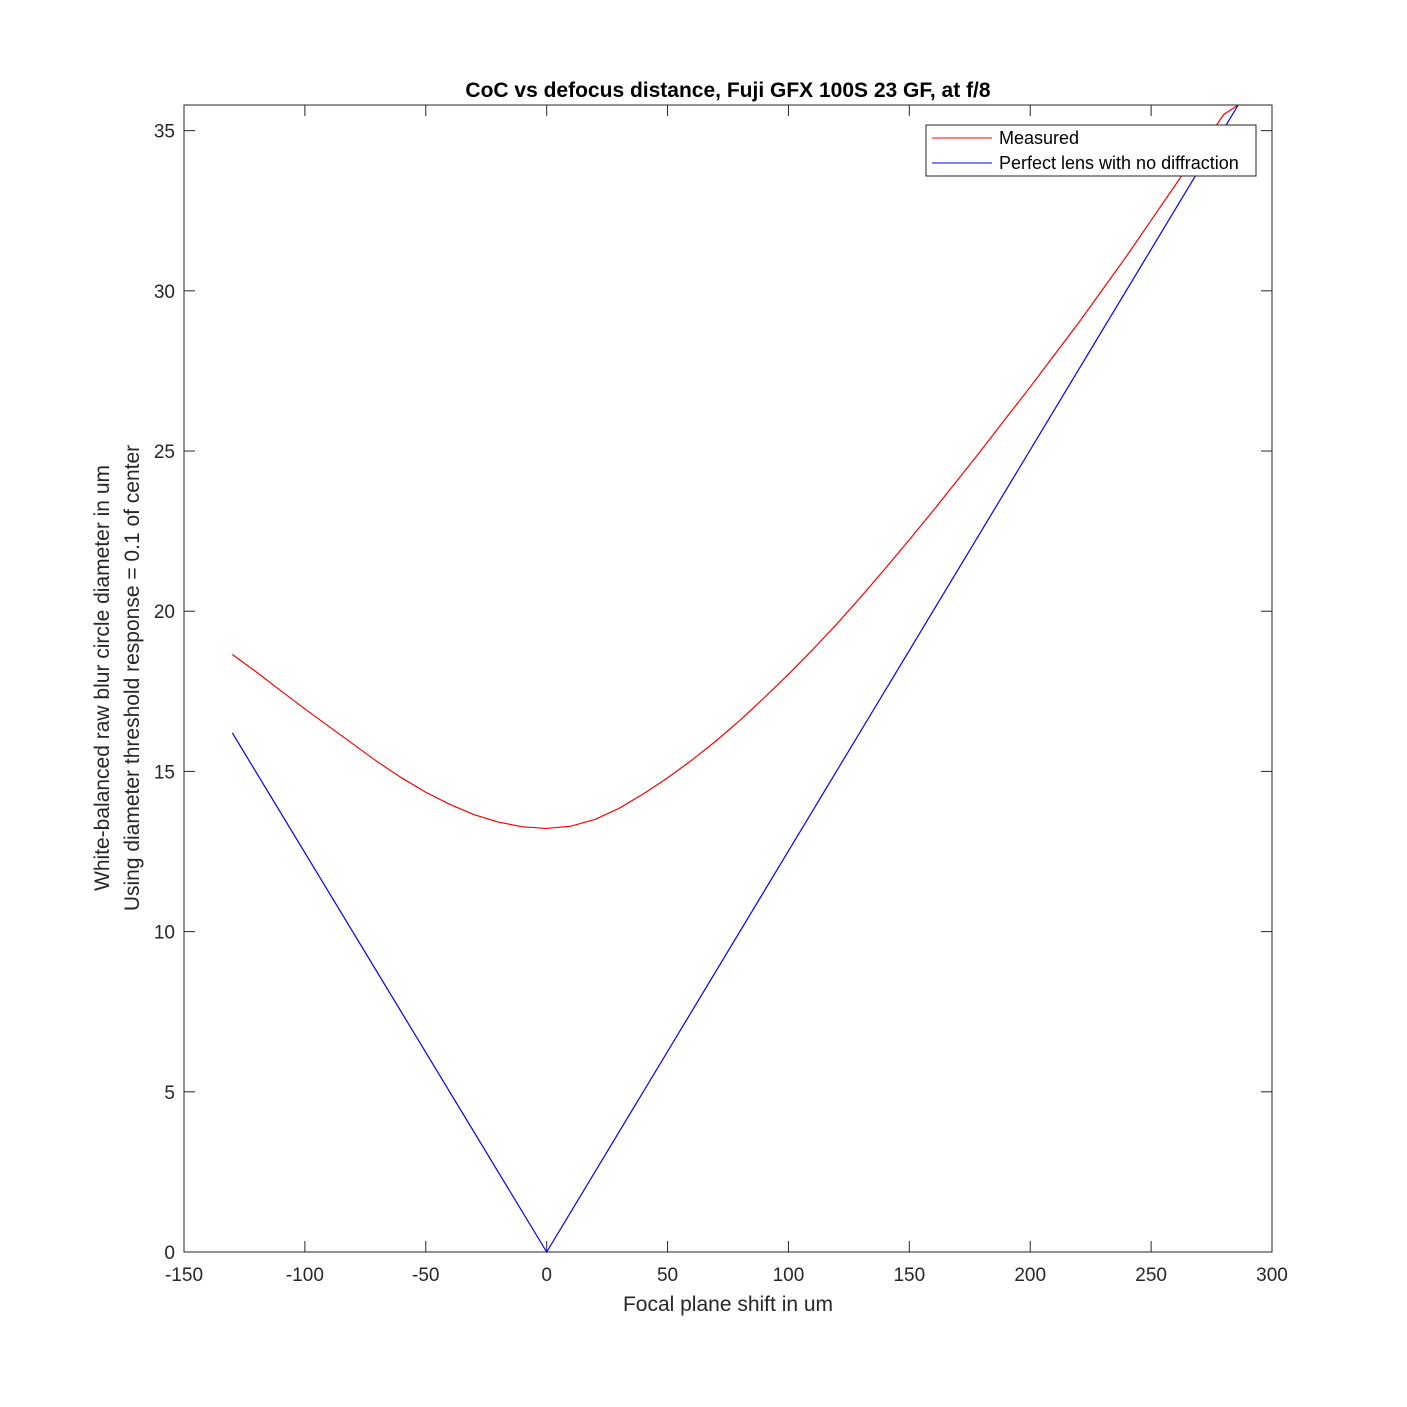 This screenshot has height=1407, width=1407. Describe the element at coordinates (667, 1275) in the screenshot. I see `x-tick-label: 50` at that location.